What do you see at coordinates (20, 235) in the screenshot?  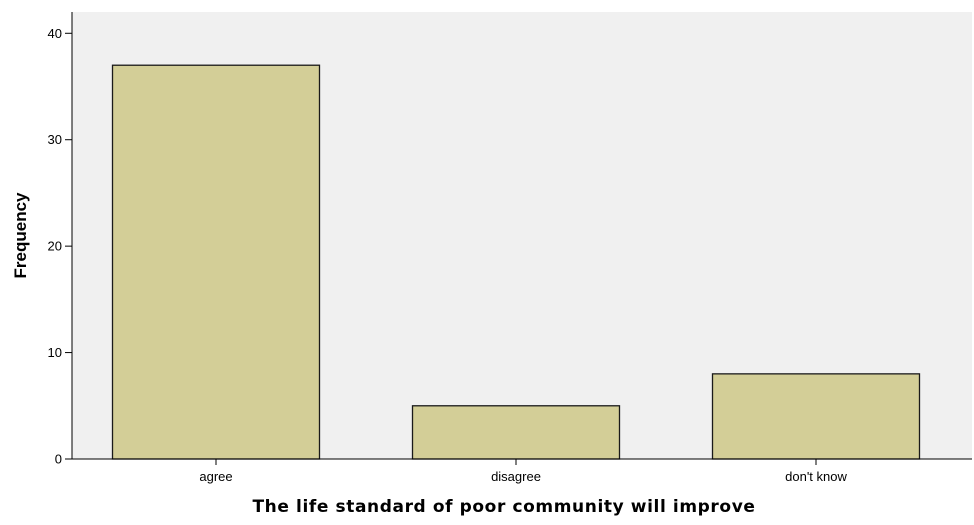 I see `y-axis-title: Frequency` at bounding box center [20, 235].